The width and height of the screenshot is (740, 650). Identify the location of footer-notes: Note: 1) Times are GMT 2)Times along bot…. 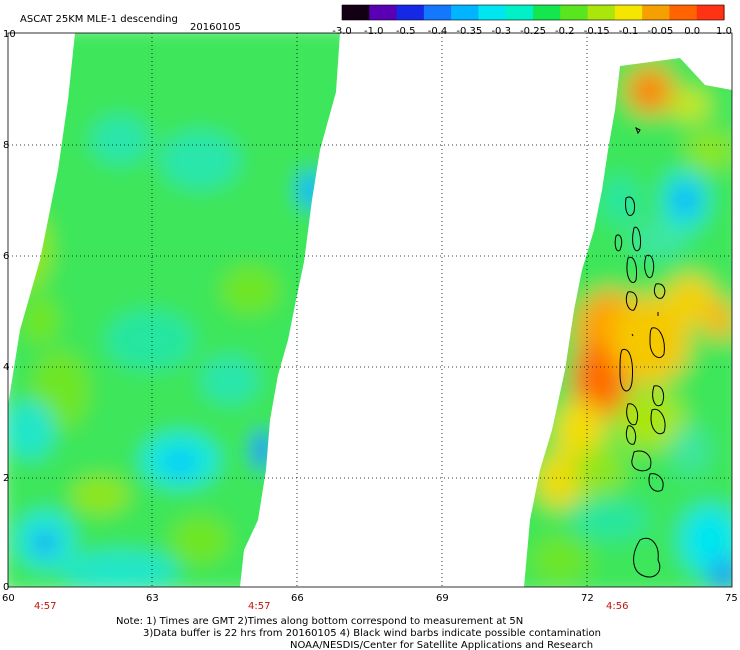
(358, 633).